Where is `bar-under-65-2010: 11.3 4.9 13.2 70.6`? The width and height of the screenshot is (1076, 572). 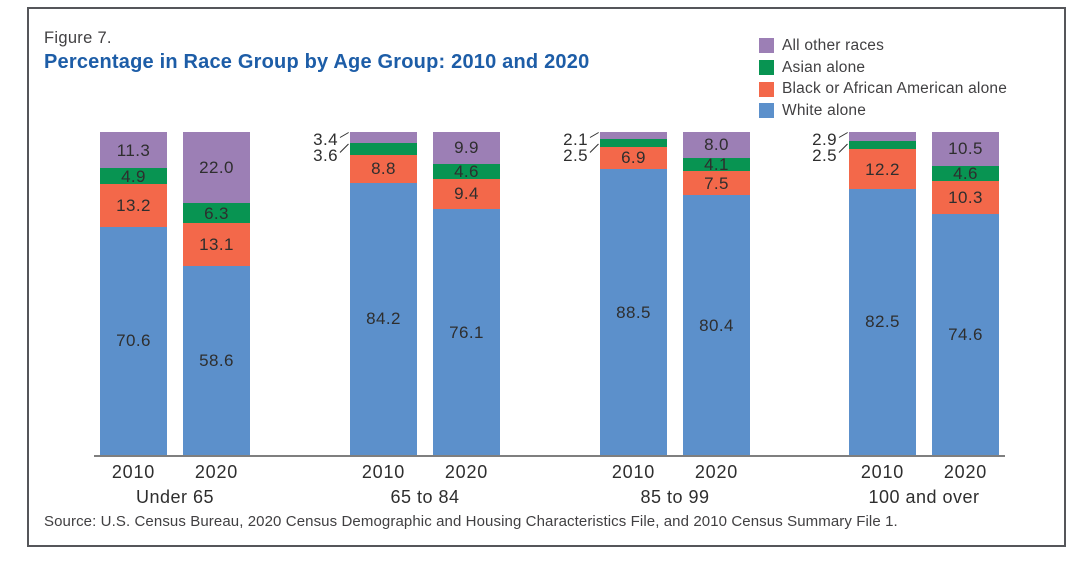 bar-under-65-2010: 11.3 4.9 13.2 70.6 is located at coordinates (133, 293).